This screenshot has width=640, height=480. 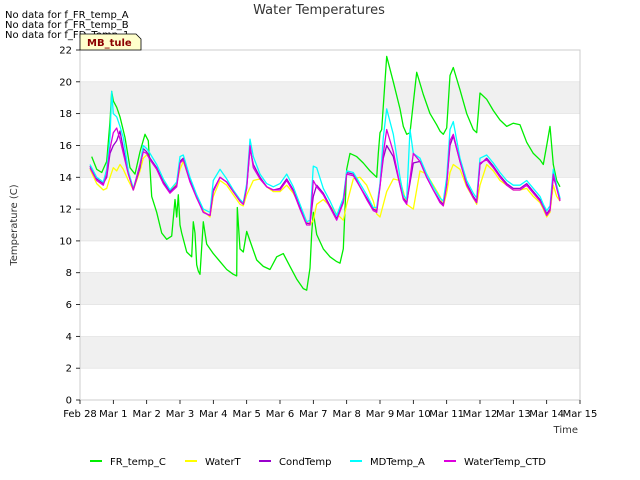 What do you see at coordinates (138, 462) in the screenshot?
I see `legend-label: FR_temp_C` at bounding box center [138, 462].